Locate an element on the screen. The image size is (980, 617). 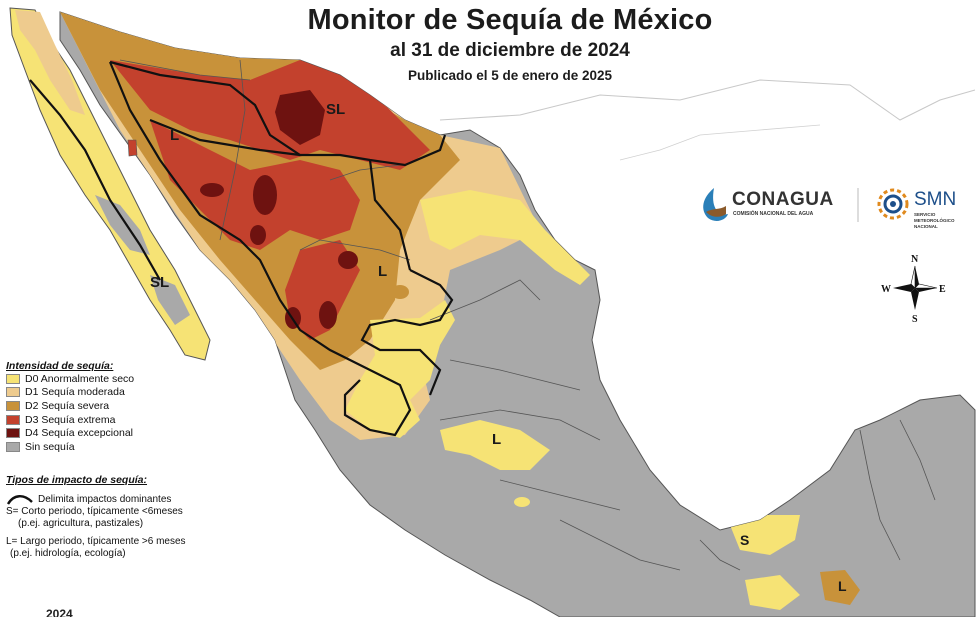
legend-item: D2 Sequía severa is located at coordinates (70, 406).